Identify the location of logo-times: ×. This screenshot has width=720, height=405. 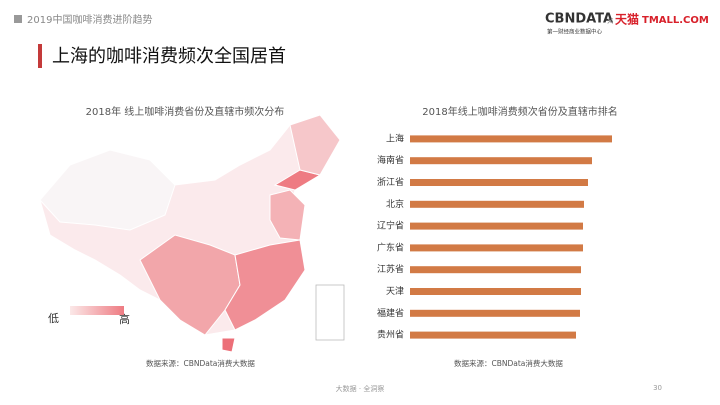
(610, 21).